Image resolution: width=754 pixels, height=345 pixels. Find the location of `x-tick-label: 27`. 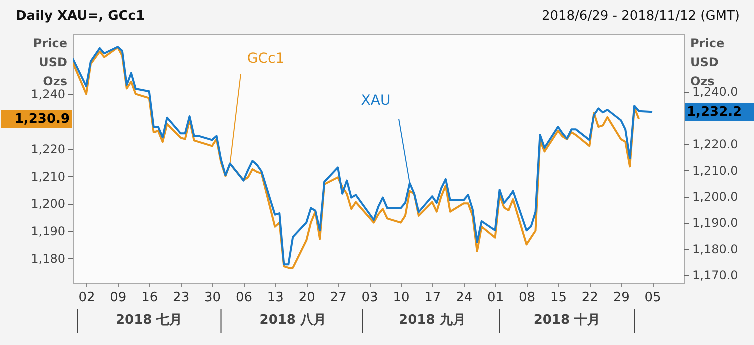

x-tick-label: 27 is located at coordinates (338, 298).